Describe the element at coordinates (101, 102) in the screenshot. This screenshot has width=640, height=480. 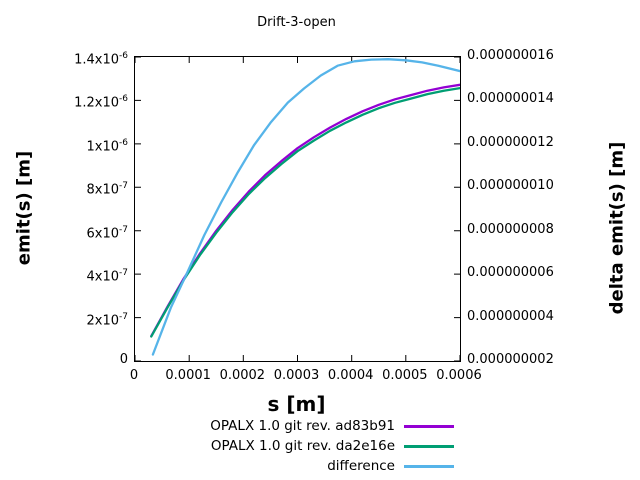
I see `y-tick-label: 1.2x10⁻⁶` at that location.